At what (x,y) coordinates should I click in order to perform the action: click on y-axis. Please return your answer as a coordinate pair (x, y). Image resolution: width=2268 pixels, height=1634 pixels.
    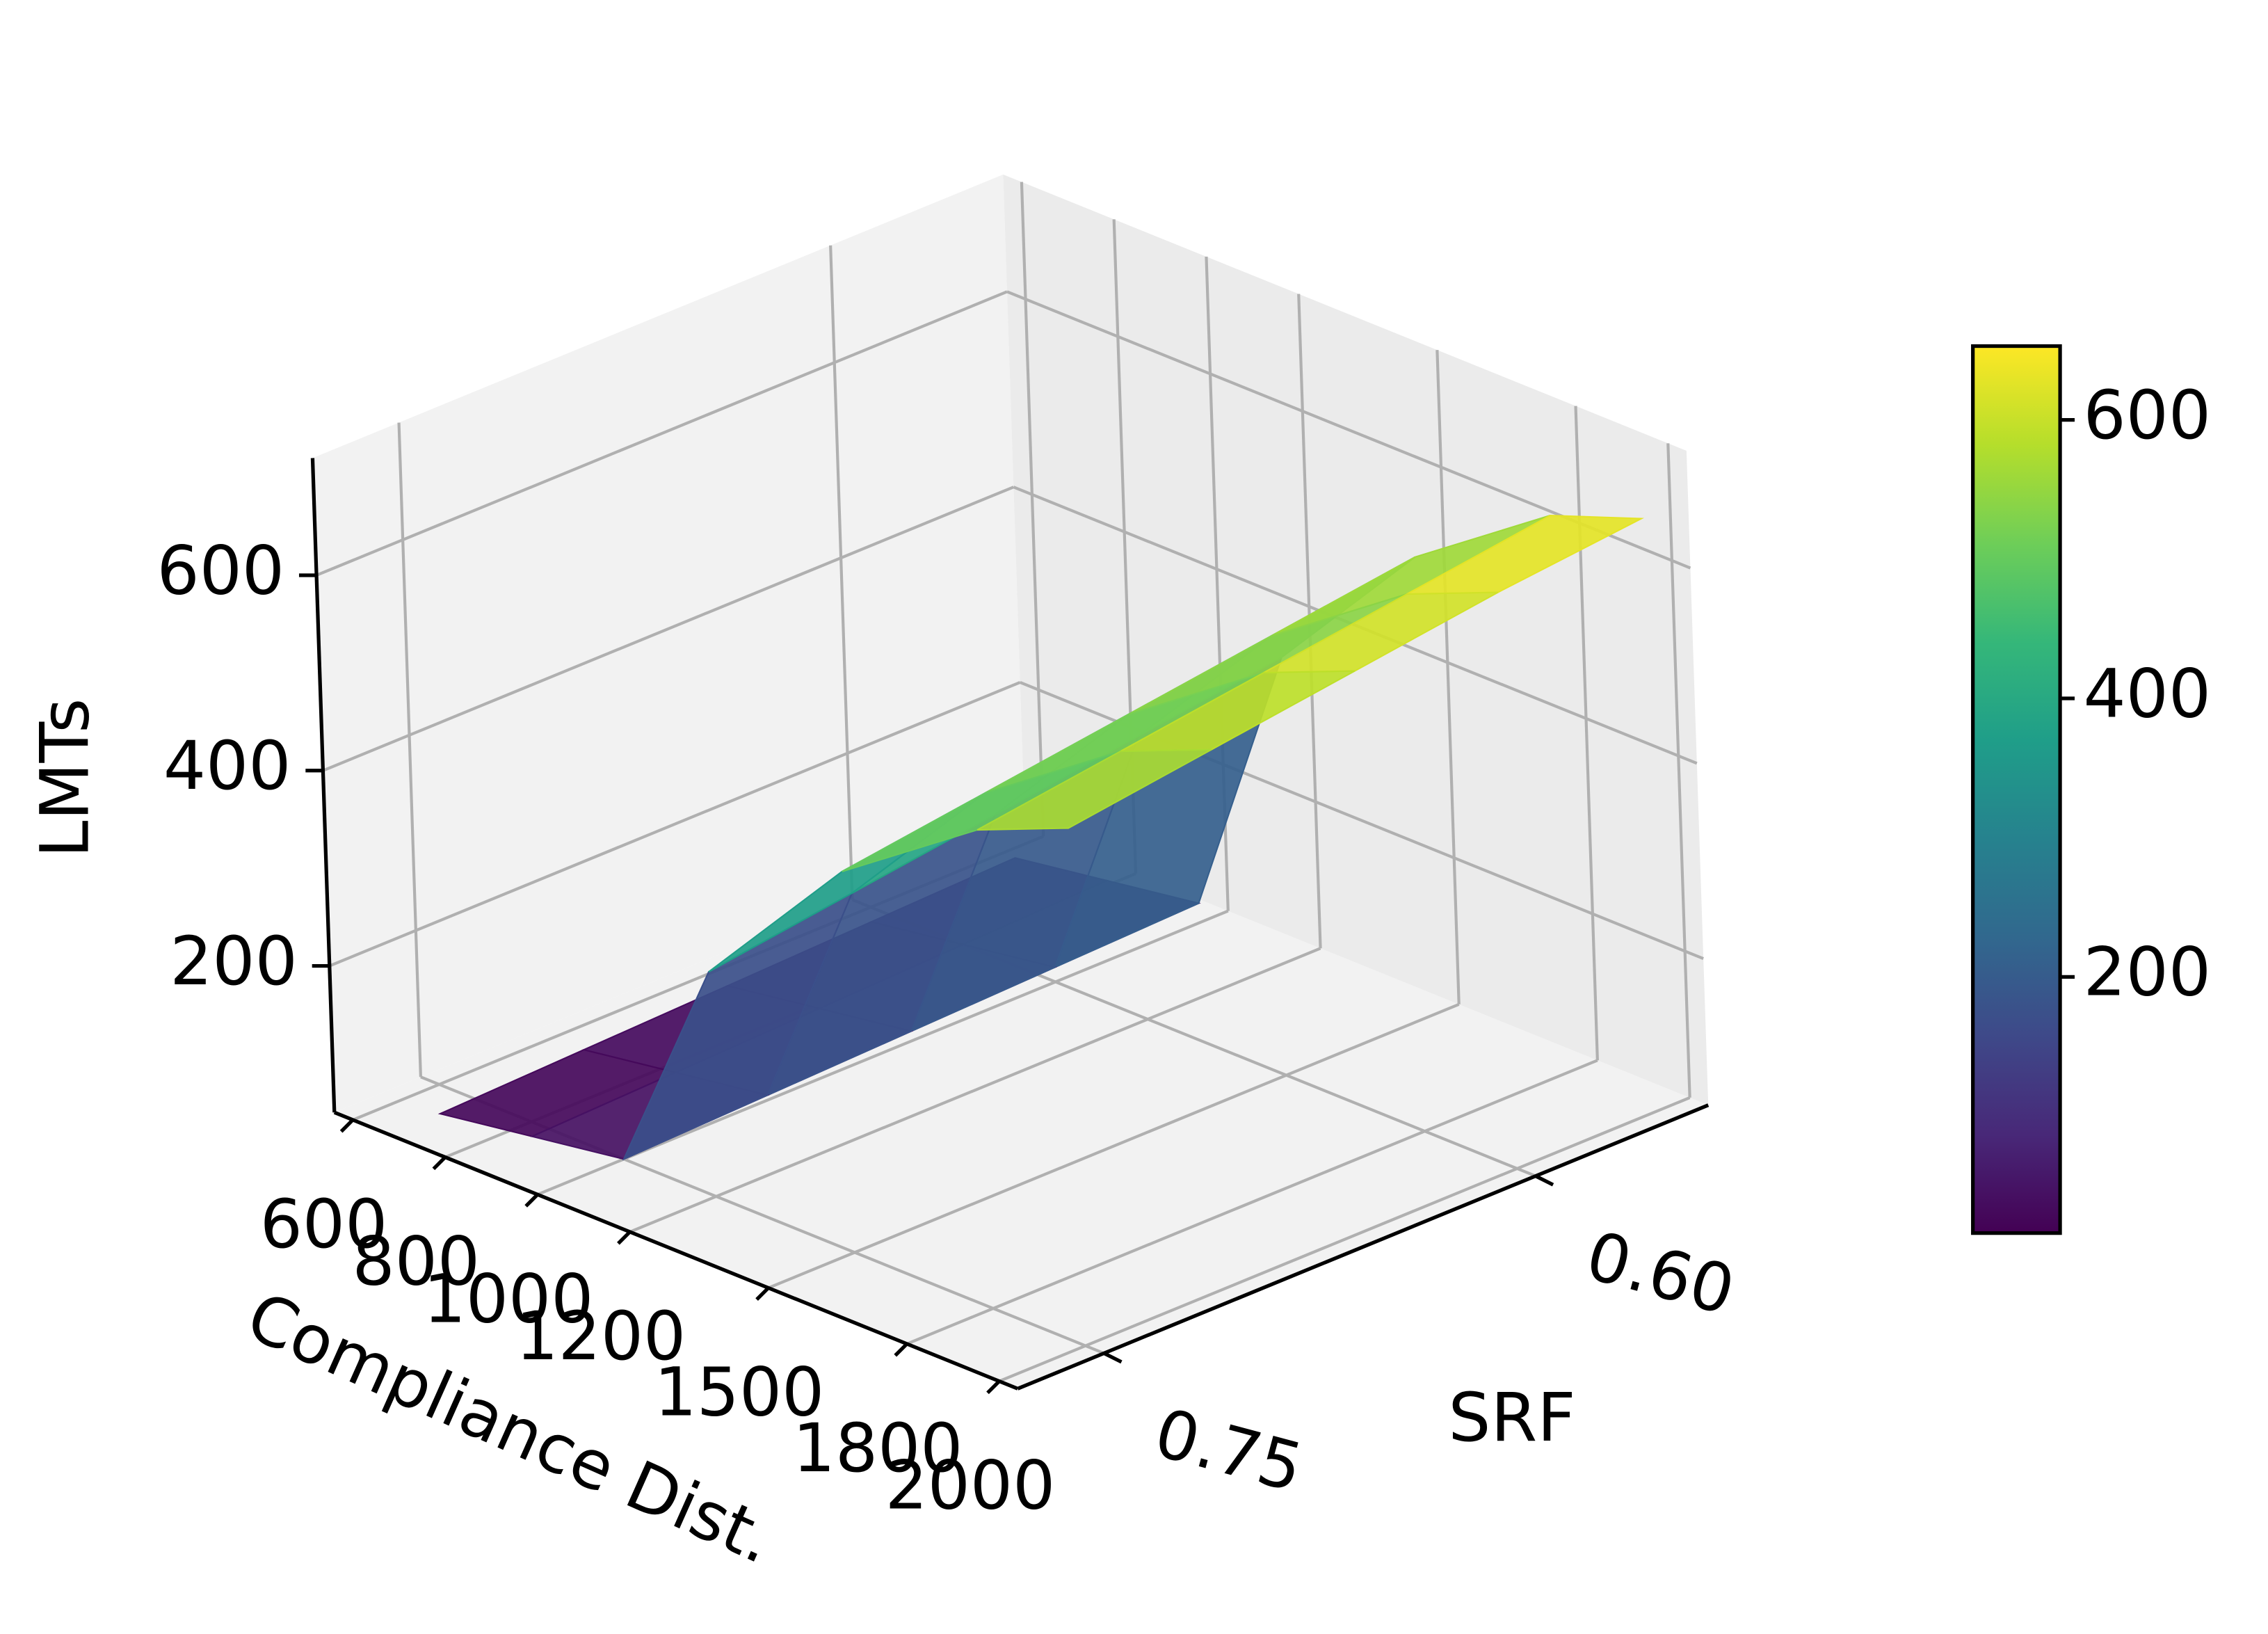
    Looking at the image, I should click on (1363, 1247).